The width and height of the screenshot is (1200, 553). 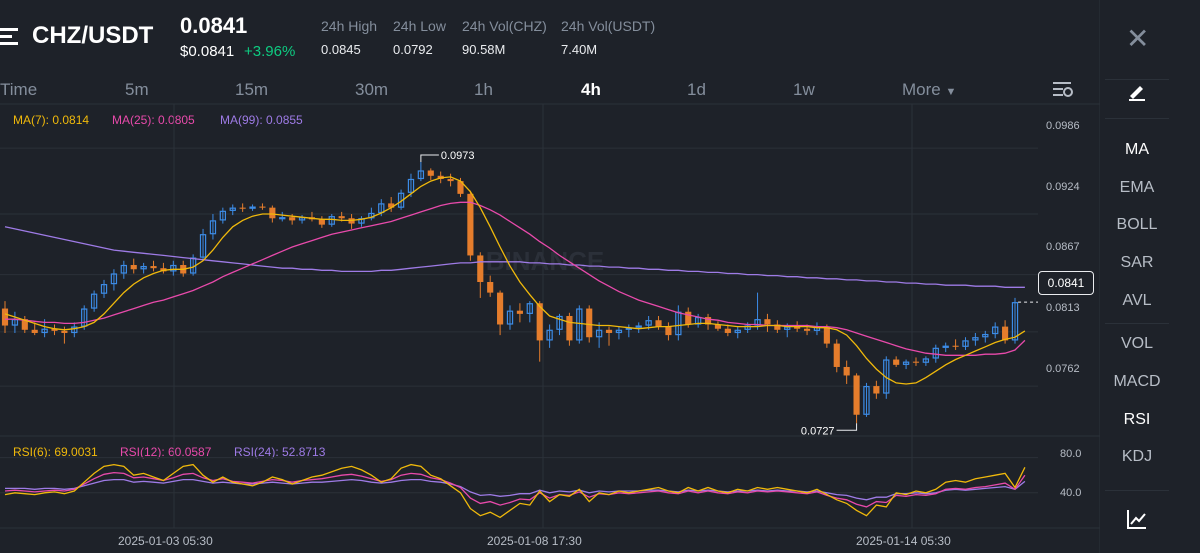 I want to click on watermark-text: BINANCE, so click(x=545, y=261).